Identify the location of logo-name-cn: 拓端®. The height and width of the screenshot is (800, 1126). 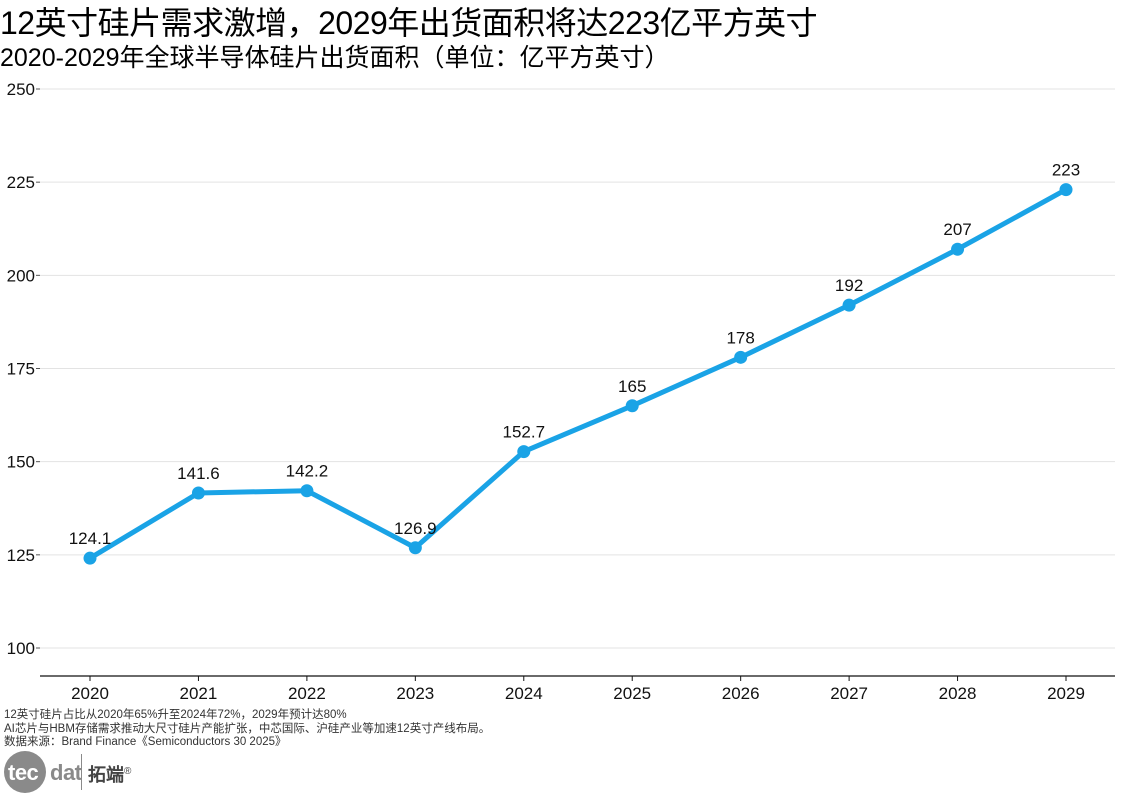
(110, 775).